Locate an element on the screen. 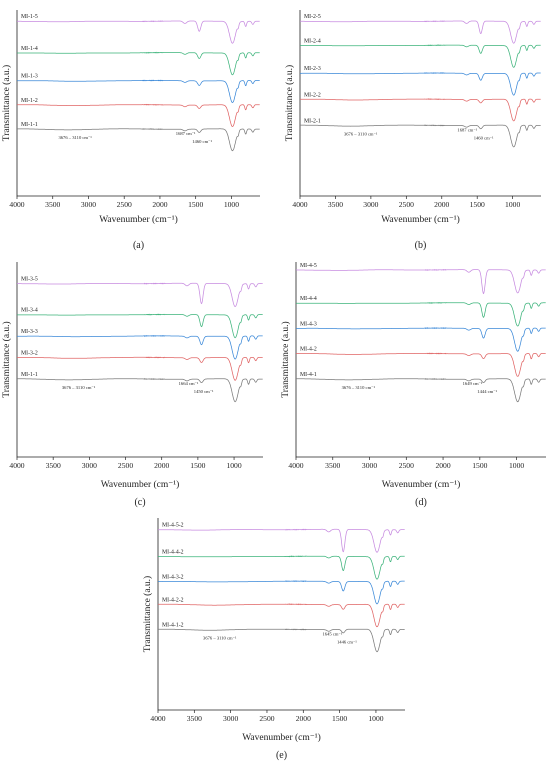 The width and height of the screenshot is (550, 769). series-label: MI-1-2 is located at coordinates (29, 101).